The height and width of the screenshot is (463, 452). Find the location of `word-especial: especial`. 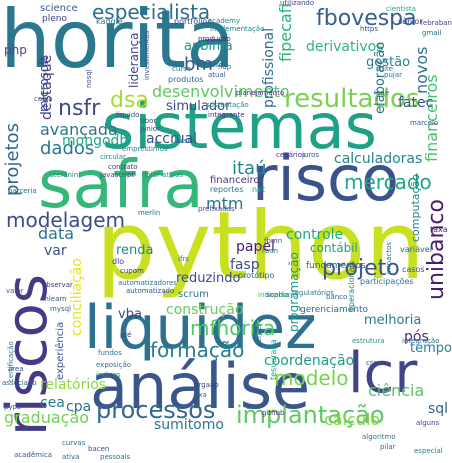

word-especial: especial is located at coordinates (428, 451).